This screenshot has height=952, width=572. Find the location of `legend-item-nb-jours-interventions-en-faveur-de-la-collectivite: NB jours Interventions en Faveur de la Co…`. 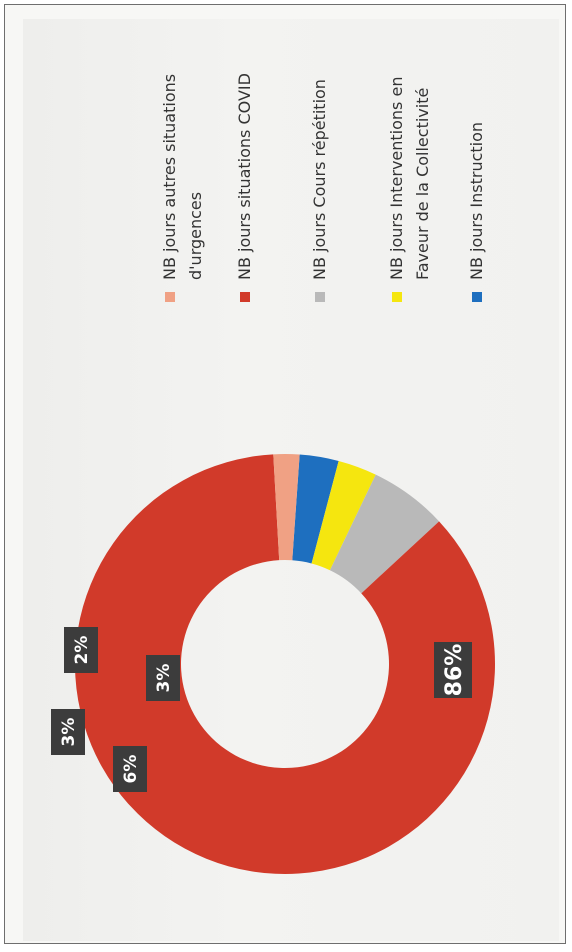

legend-item-nb-jours-interventions-en-faveur-de-la-collectivite: NB jours Interventions en Faveur de la Co… is located at coordinates (409, 189).